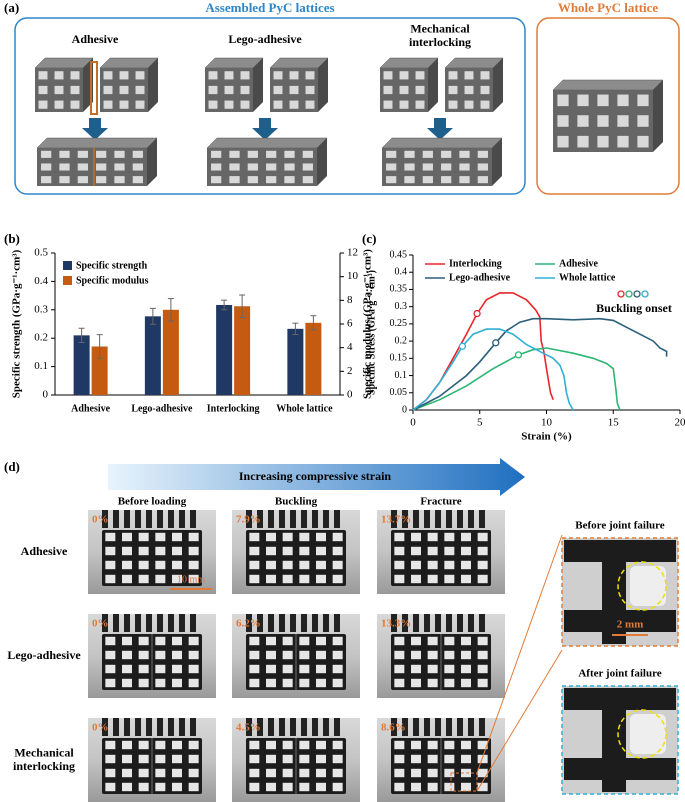 Image resolution: width=685 pixels, height=802 pixels. Describe the element at coordinates (433, 85) in the screenshot. I see `lattice-side` at that location.